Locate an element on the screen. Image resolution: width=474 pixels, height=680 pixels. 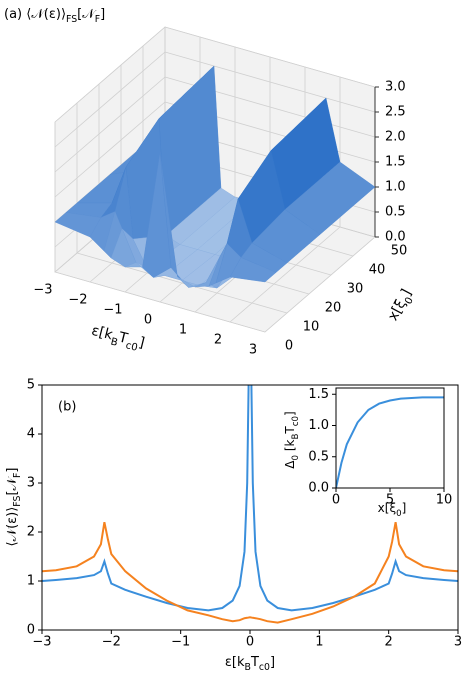
y-tick-label: 10 is located at coordinates (311, 327).